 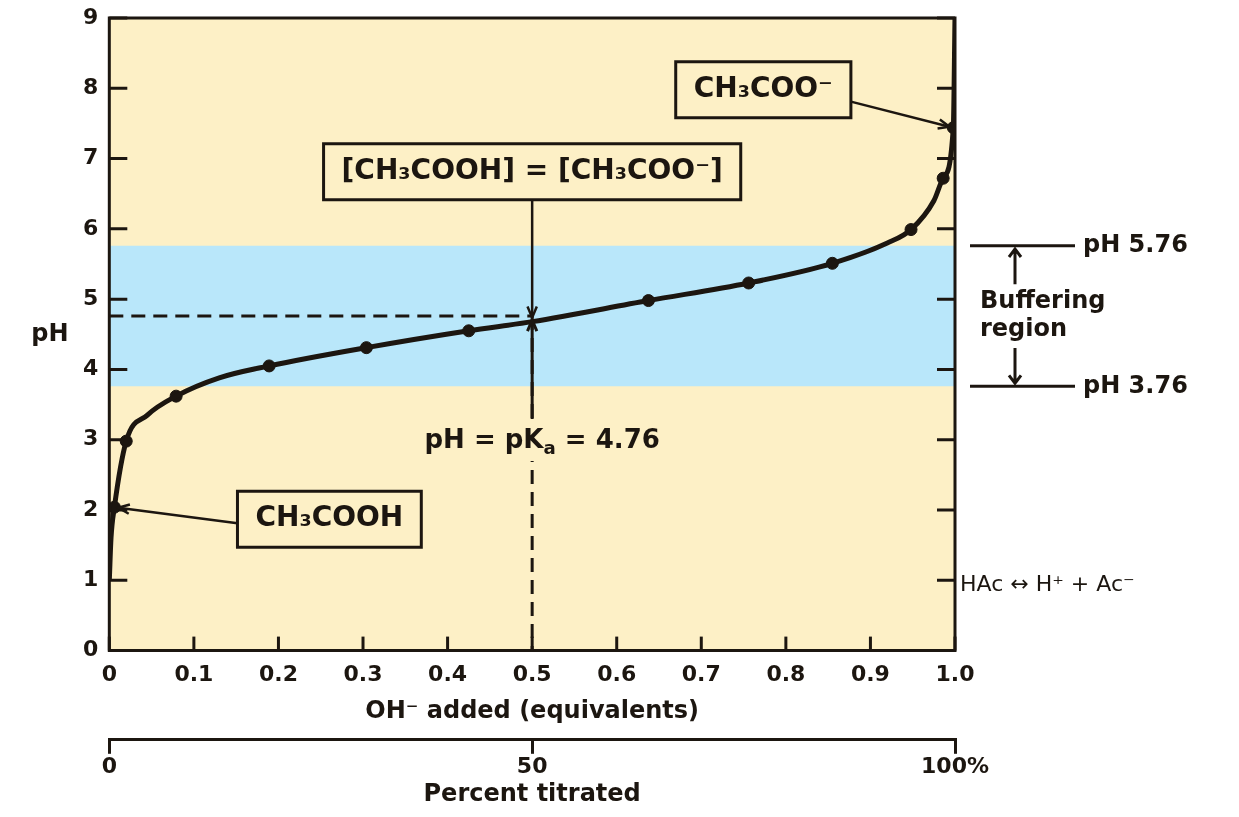 I want to click on x-tick-label: 1.0, so click(x=955, y=673).